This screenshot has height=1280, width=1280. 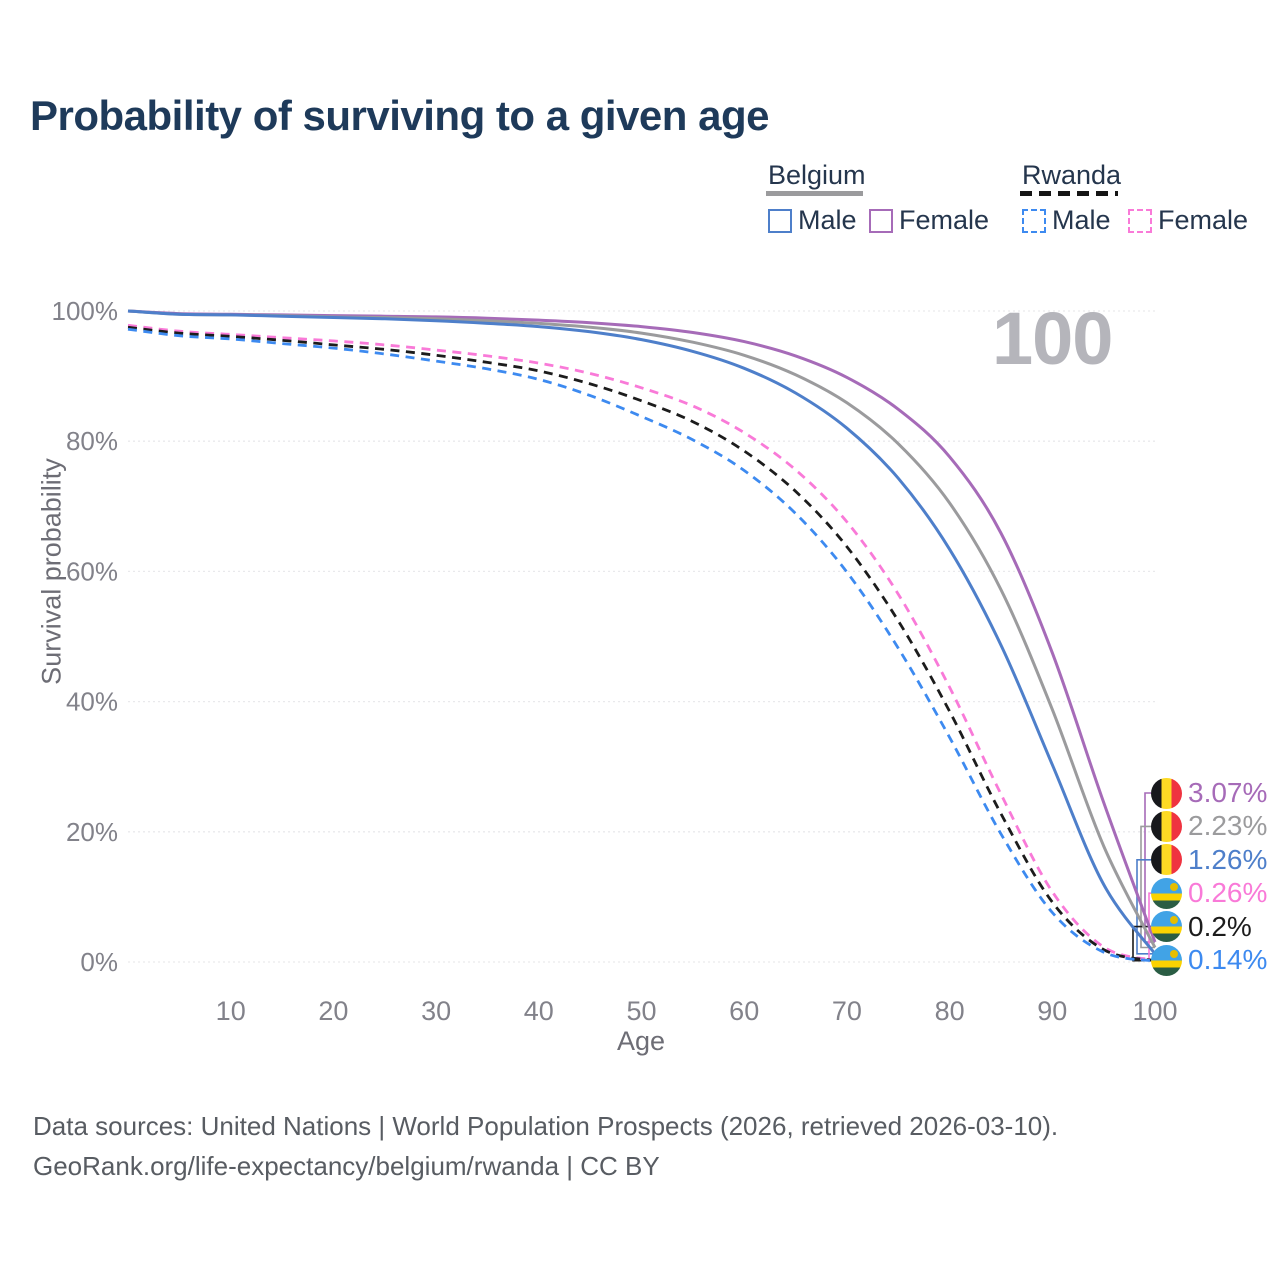 What do you see at coordinates (399, 115) in the screenshot?
I see `page-title: Probability of surviving to a given age` at bounding box center [399, 115].